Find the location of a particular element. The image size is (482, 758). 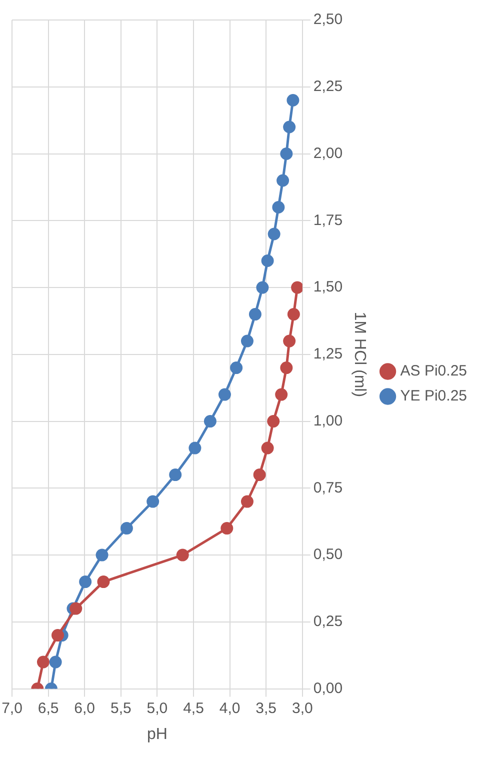

y-tick-label: 0,00 is located at coordinates (328, 688).